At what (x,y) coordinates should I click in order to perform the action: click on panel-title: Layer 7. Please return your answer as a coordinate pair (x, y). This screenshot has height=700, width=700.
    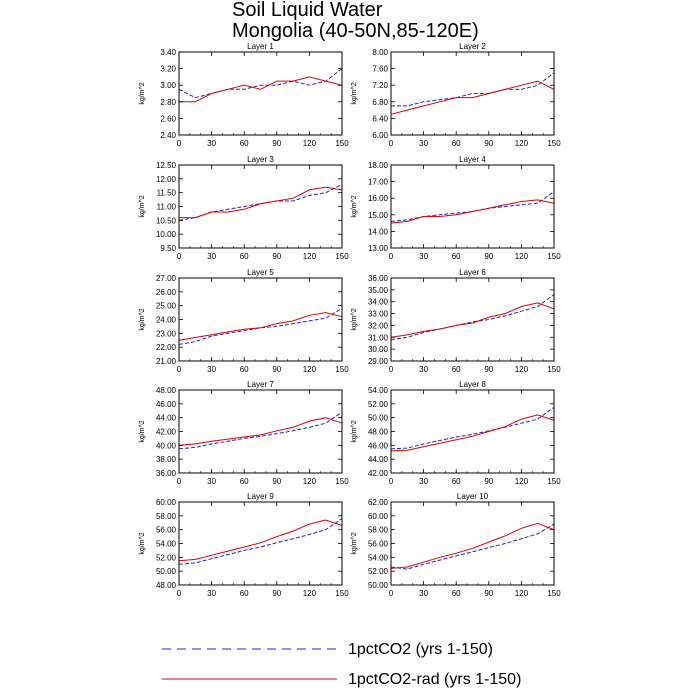
    Looking at the image, I should click on (260, 384).